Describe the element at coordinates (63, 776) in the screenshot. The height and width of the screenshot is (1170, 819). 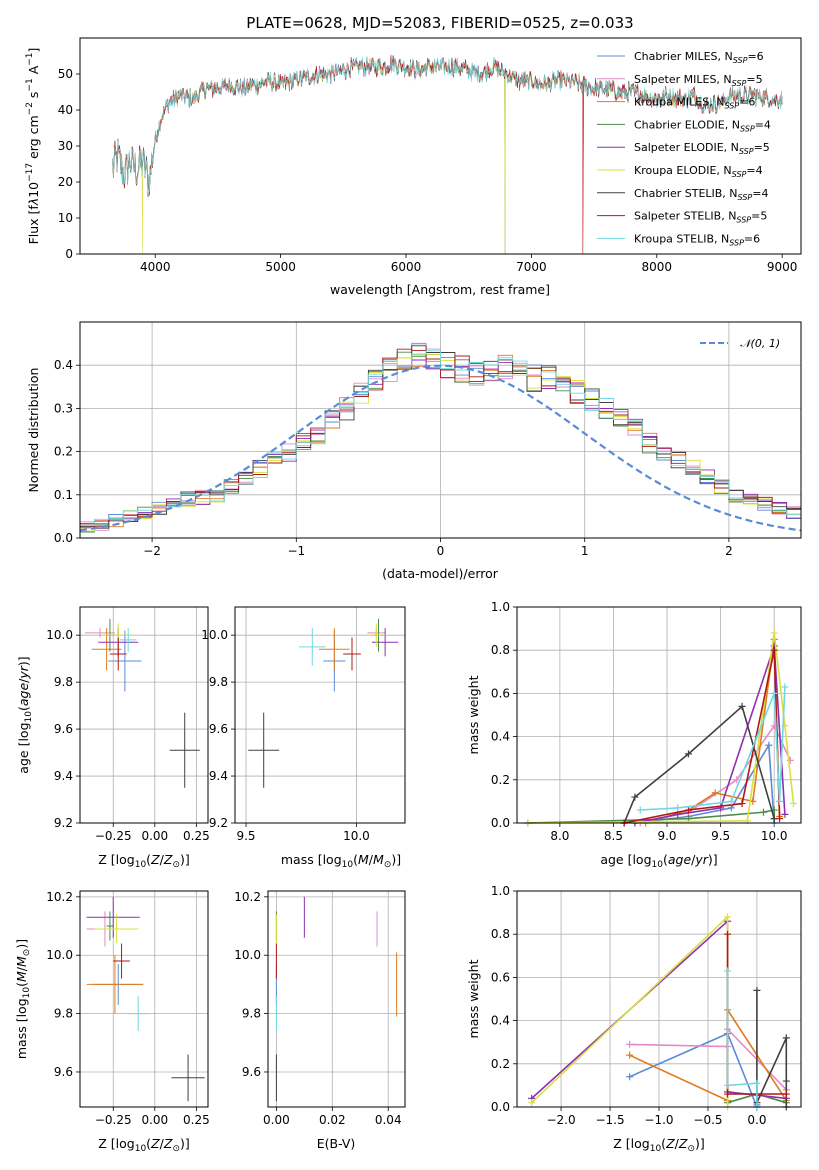
I see `agez-ytick-label: 9.4` at that location.